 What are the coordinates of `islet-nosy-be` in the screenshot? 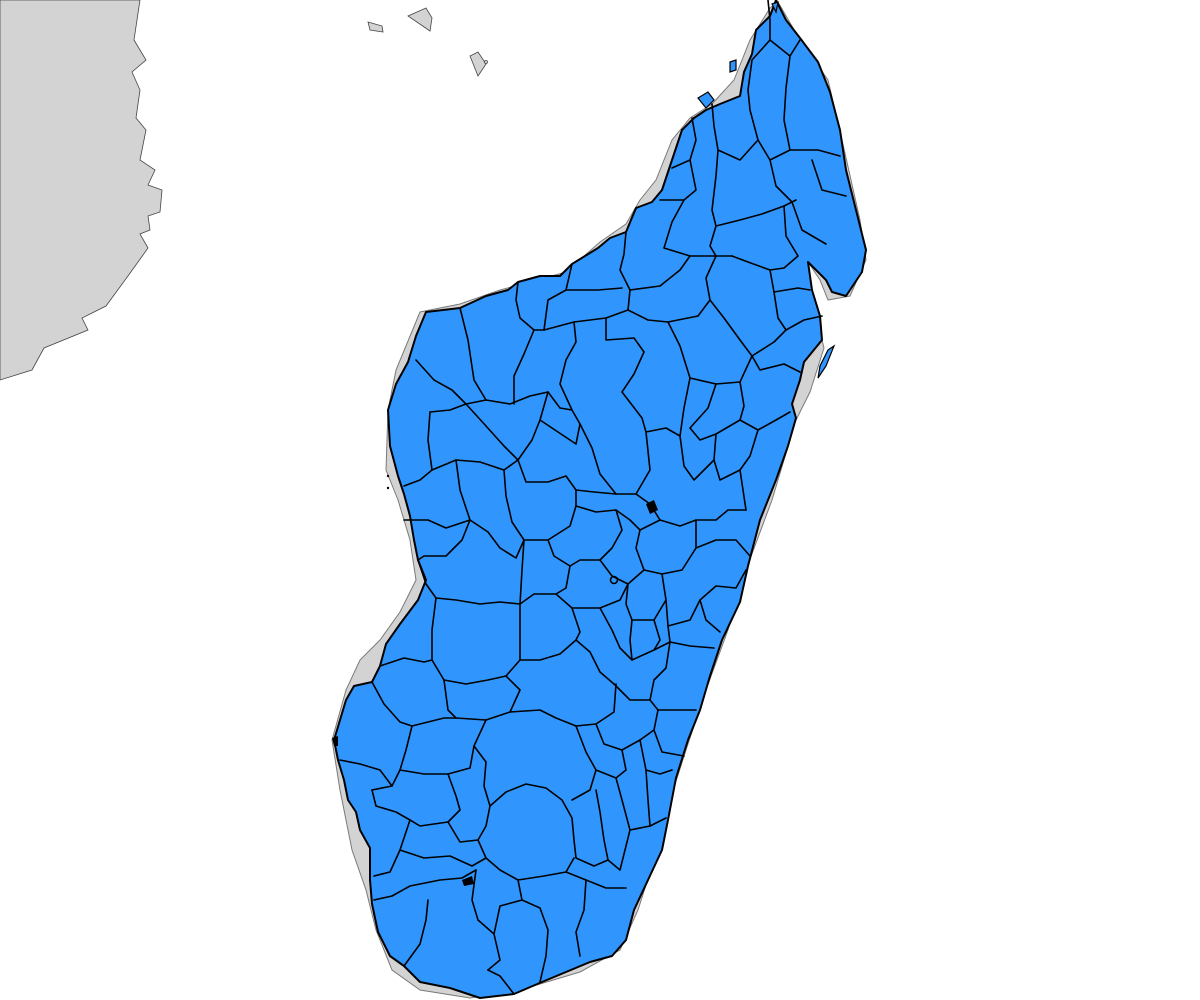 It's located at (706, 100).